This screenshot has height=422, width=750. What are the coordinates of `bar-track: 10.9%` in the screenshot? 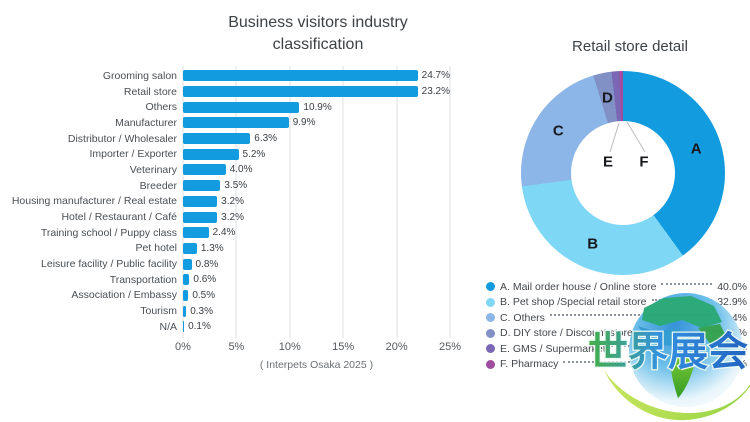 It's located at (316, 107).